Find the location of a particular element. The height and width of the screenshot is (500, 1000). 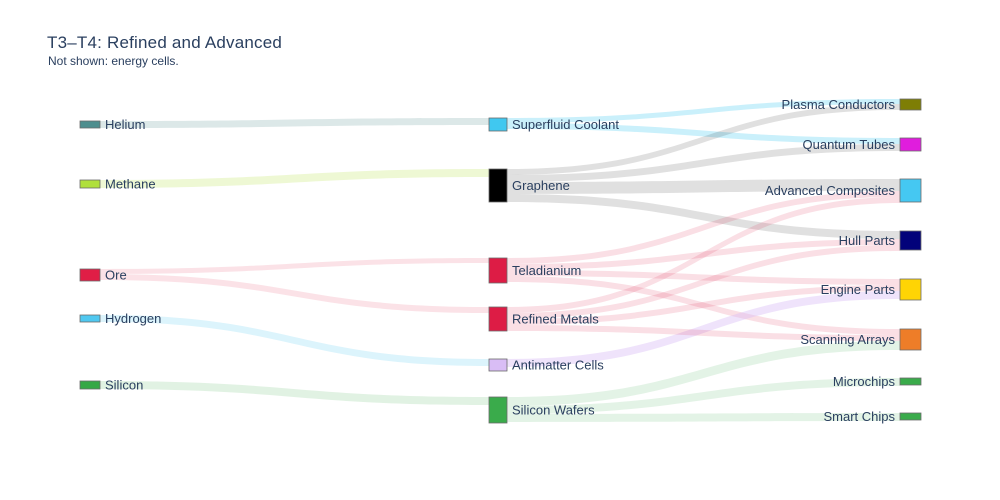

sankey-node-advanced is located at coordinates (910, 190).